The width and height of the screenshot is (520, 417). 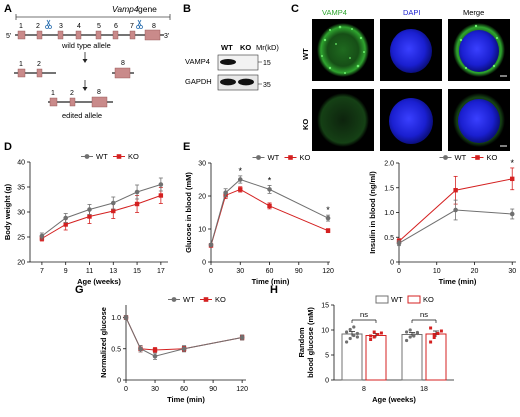 What do you see at coordinates (424, 389) in the screenshot?
I see `x-tick-label: 18` at bounding box center [424, 389].